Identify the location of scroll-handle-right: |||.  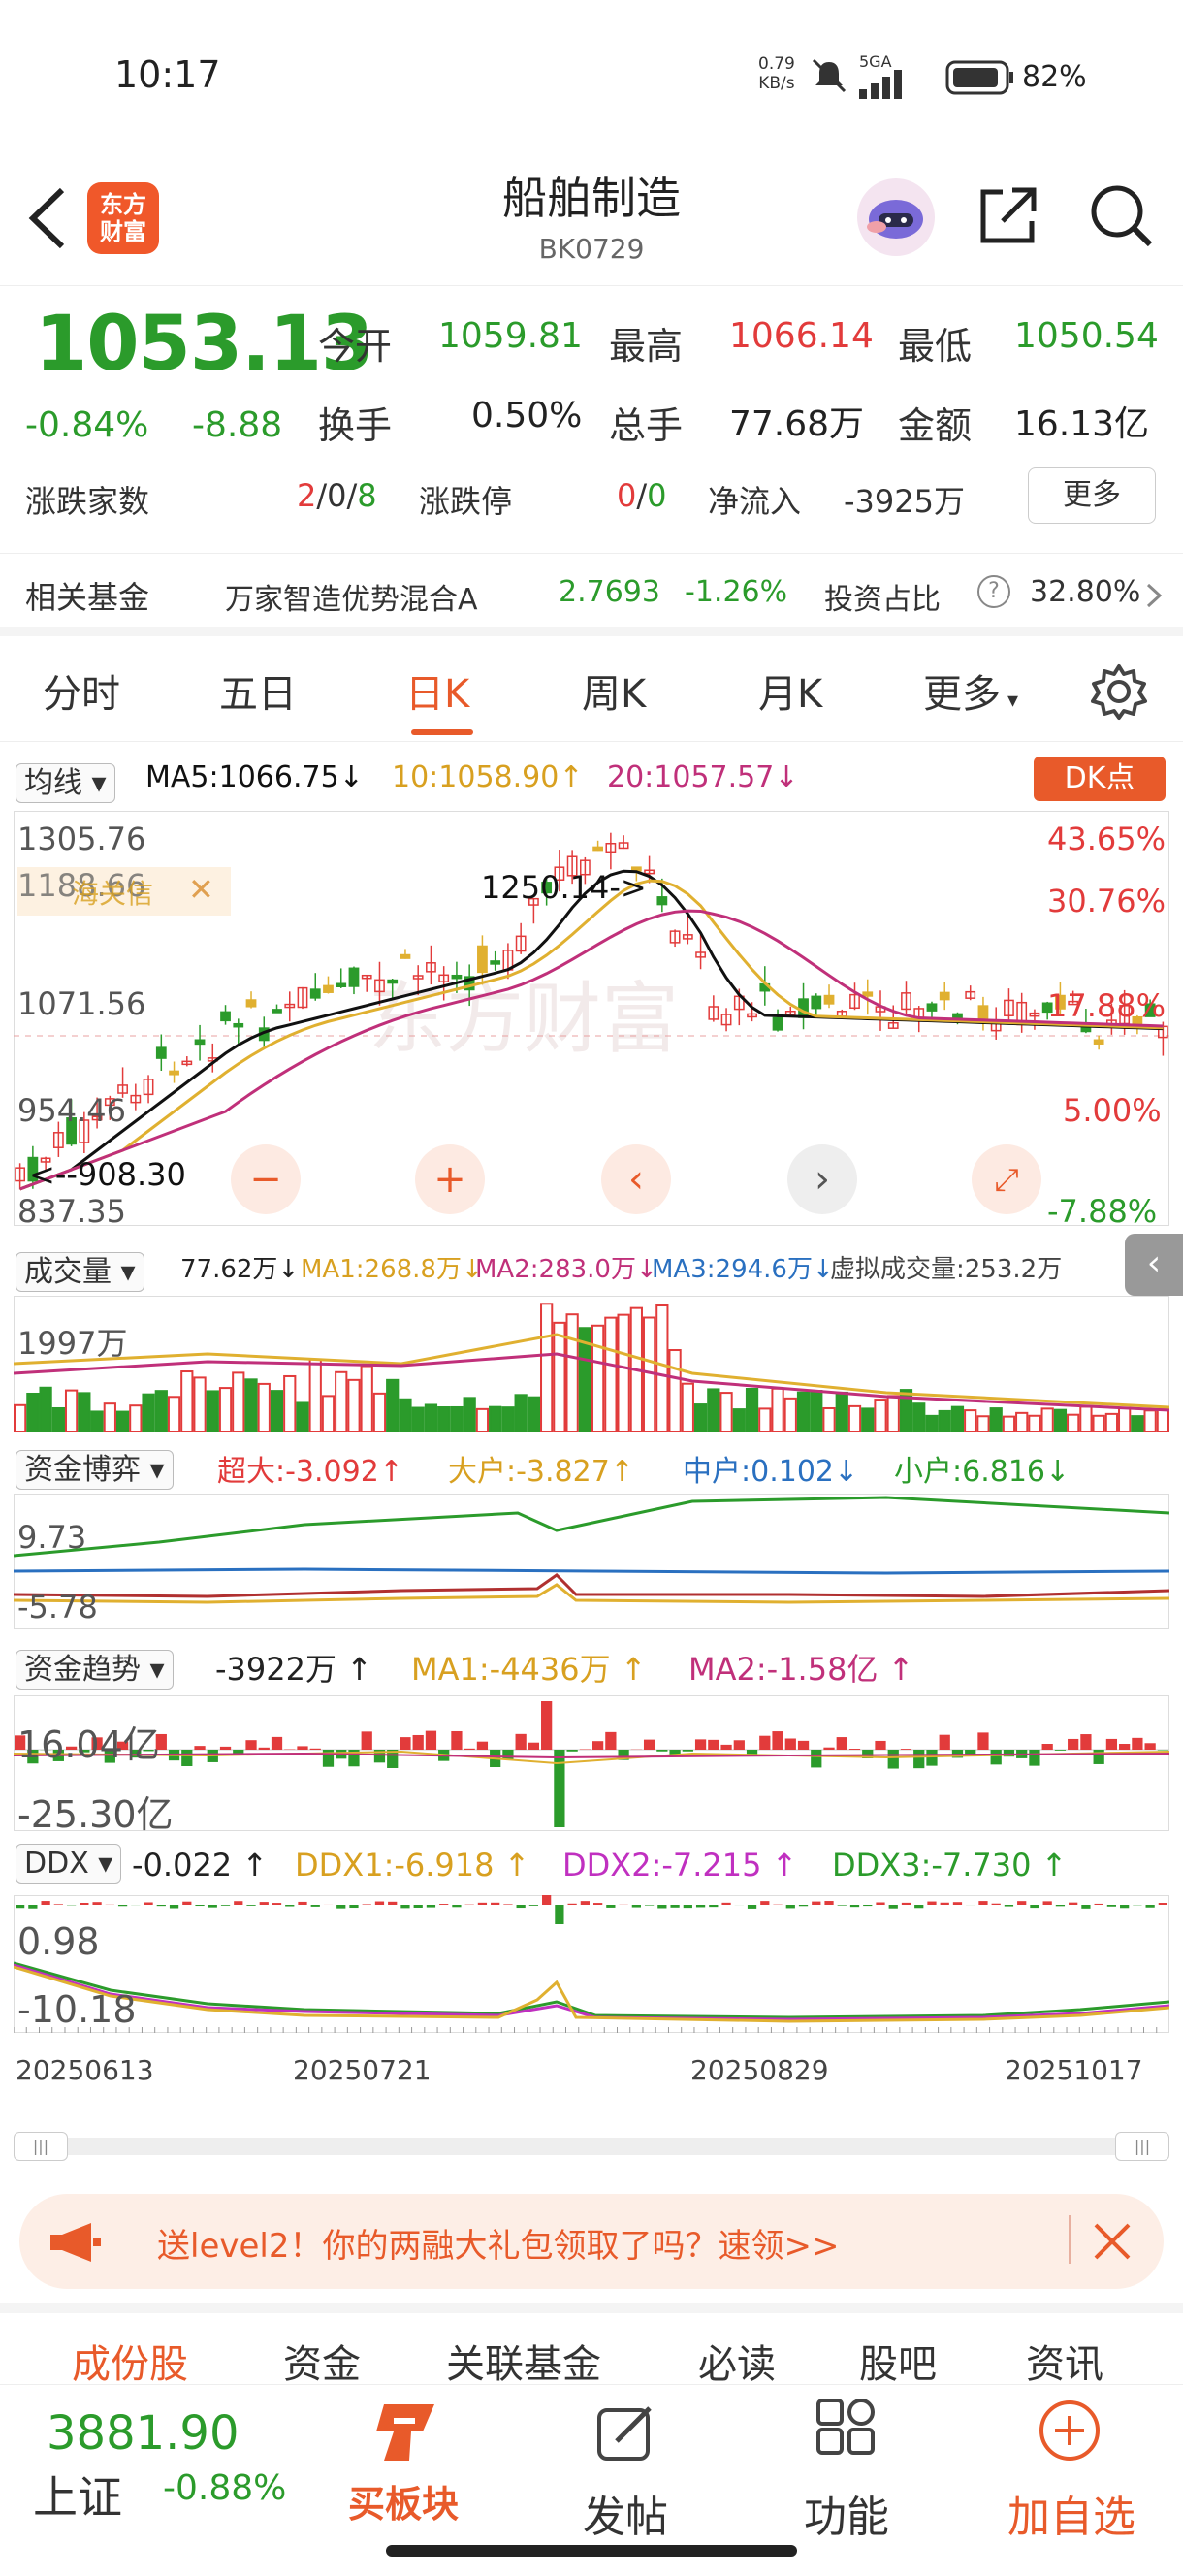
(1142, 2146).